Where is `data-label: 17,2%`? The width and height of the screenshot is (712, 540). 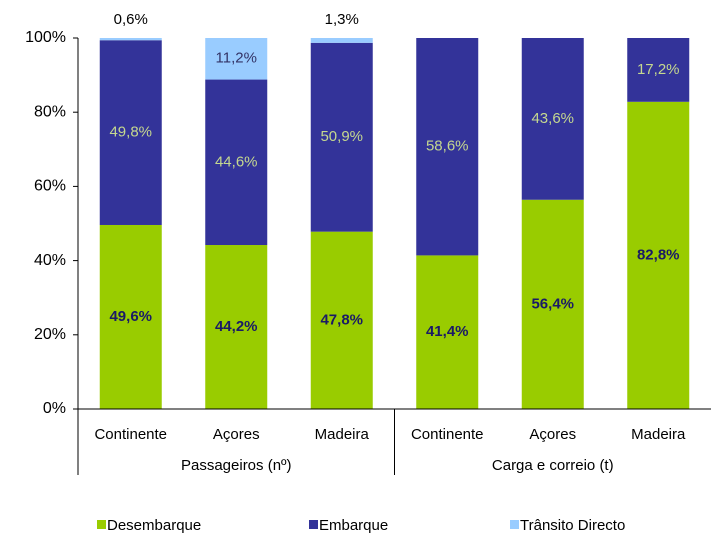
data-label: 17,2% is located at coordinates (658, 69).